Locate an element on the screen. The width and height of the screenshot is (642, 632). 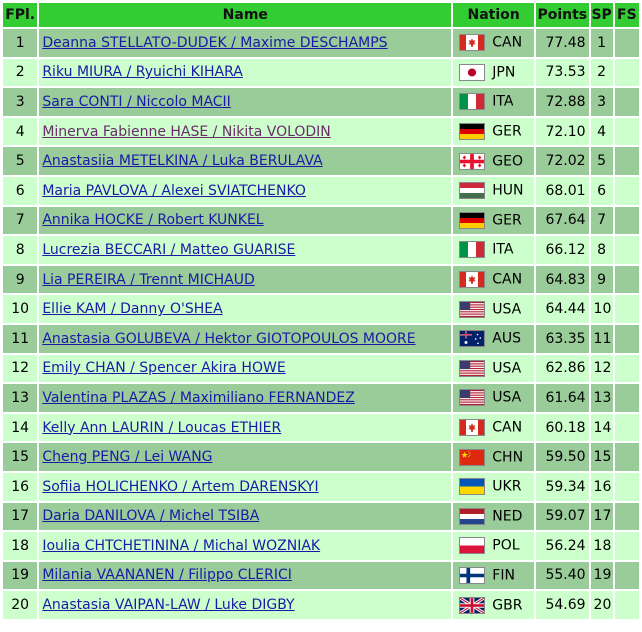
skater-pair-link: Cheng PENG / Lei WANG is located at coordinates (127, 457).